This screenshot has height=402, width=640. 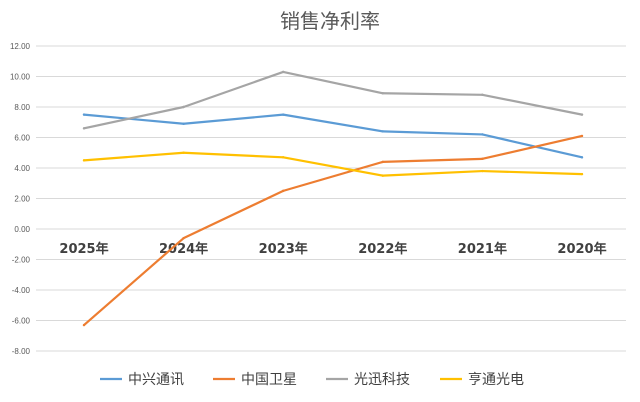 I want to click on x-tick-label: 2021年, so click(x=482, y=249).